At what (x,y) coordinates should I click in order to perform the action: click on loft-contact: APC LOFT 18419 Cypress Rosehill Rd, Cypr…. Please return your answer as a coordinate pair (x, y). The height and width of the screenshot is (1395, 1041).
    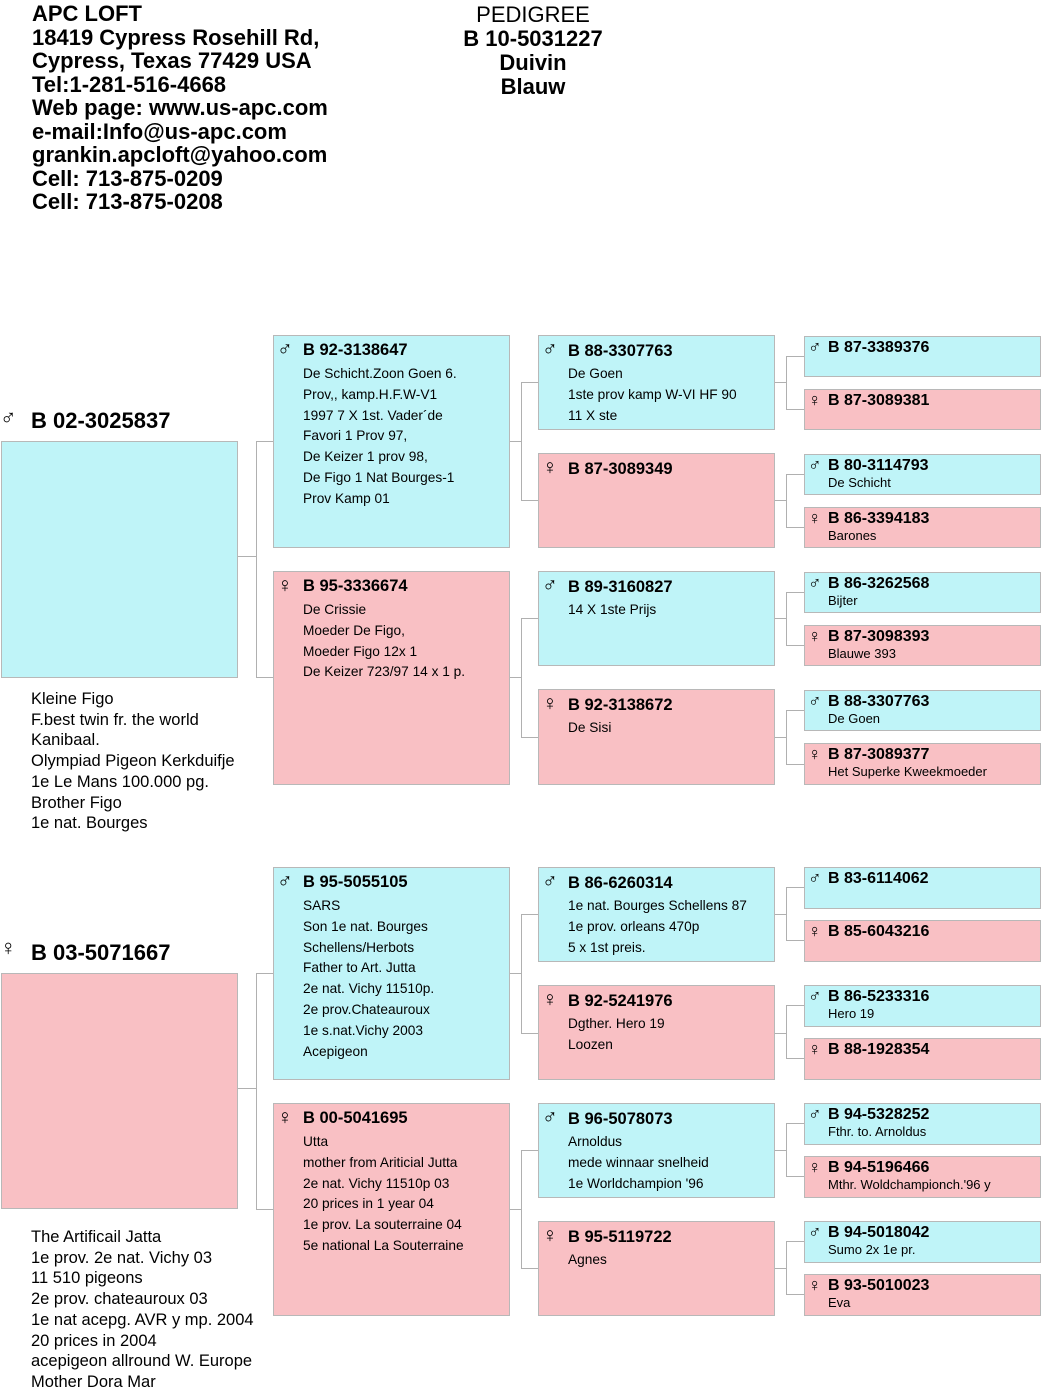
    Looking at the image, I should click on (180, 108).